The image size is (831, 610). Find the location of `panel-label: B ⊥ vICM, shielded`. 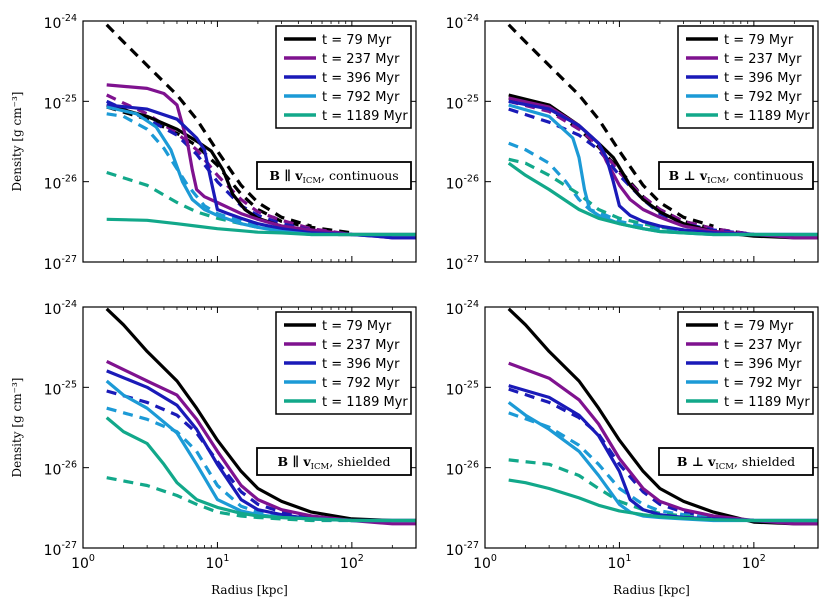

panel-label: B ⊥ vICM, shielded is located at coordinates (736, 461).